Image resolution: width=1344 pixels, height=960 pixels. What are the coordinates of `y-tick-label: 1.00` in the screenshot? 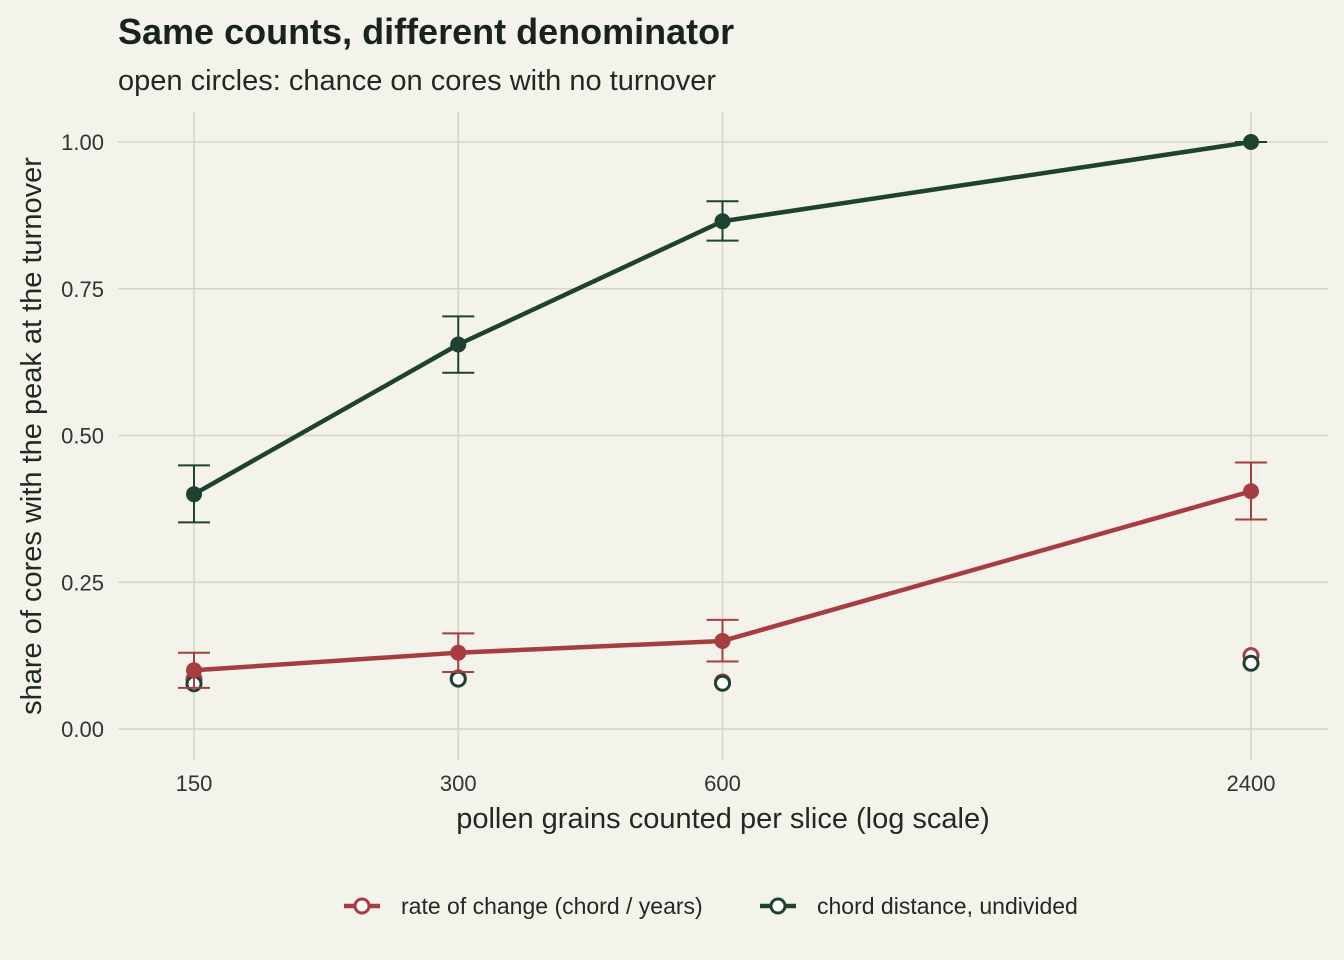 It's located at (82, 142).